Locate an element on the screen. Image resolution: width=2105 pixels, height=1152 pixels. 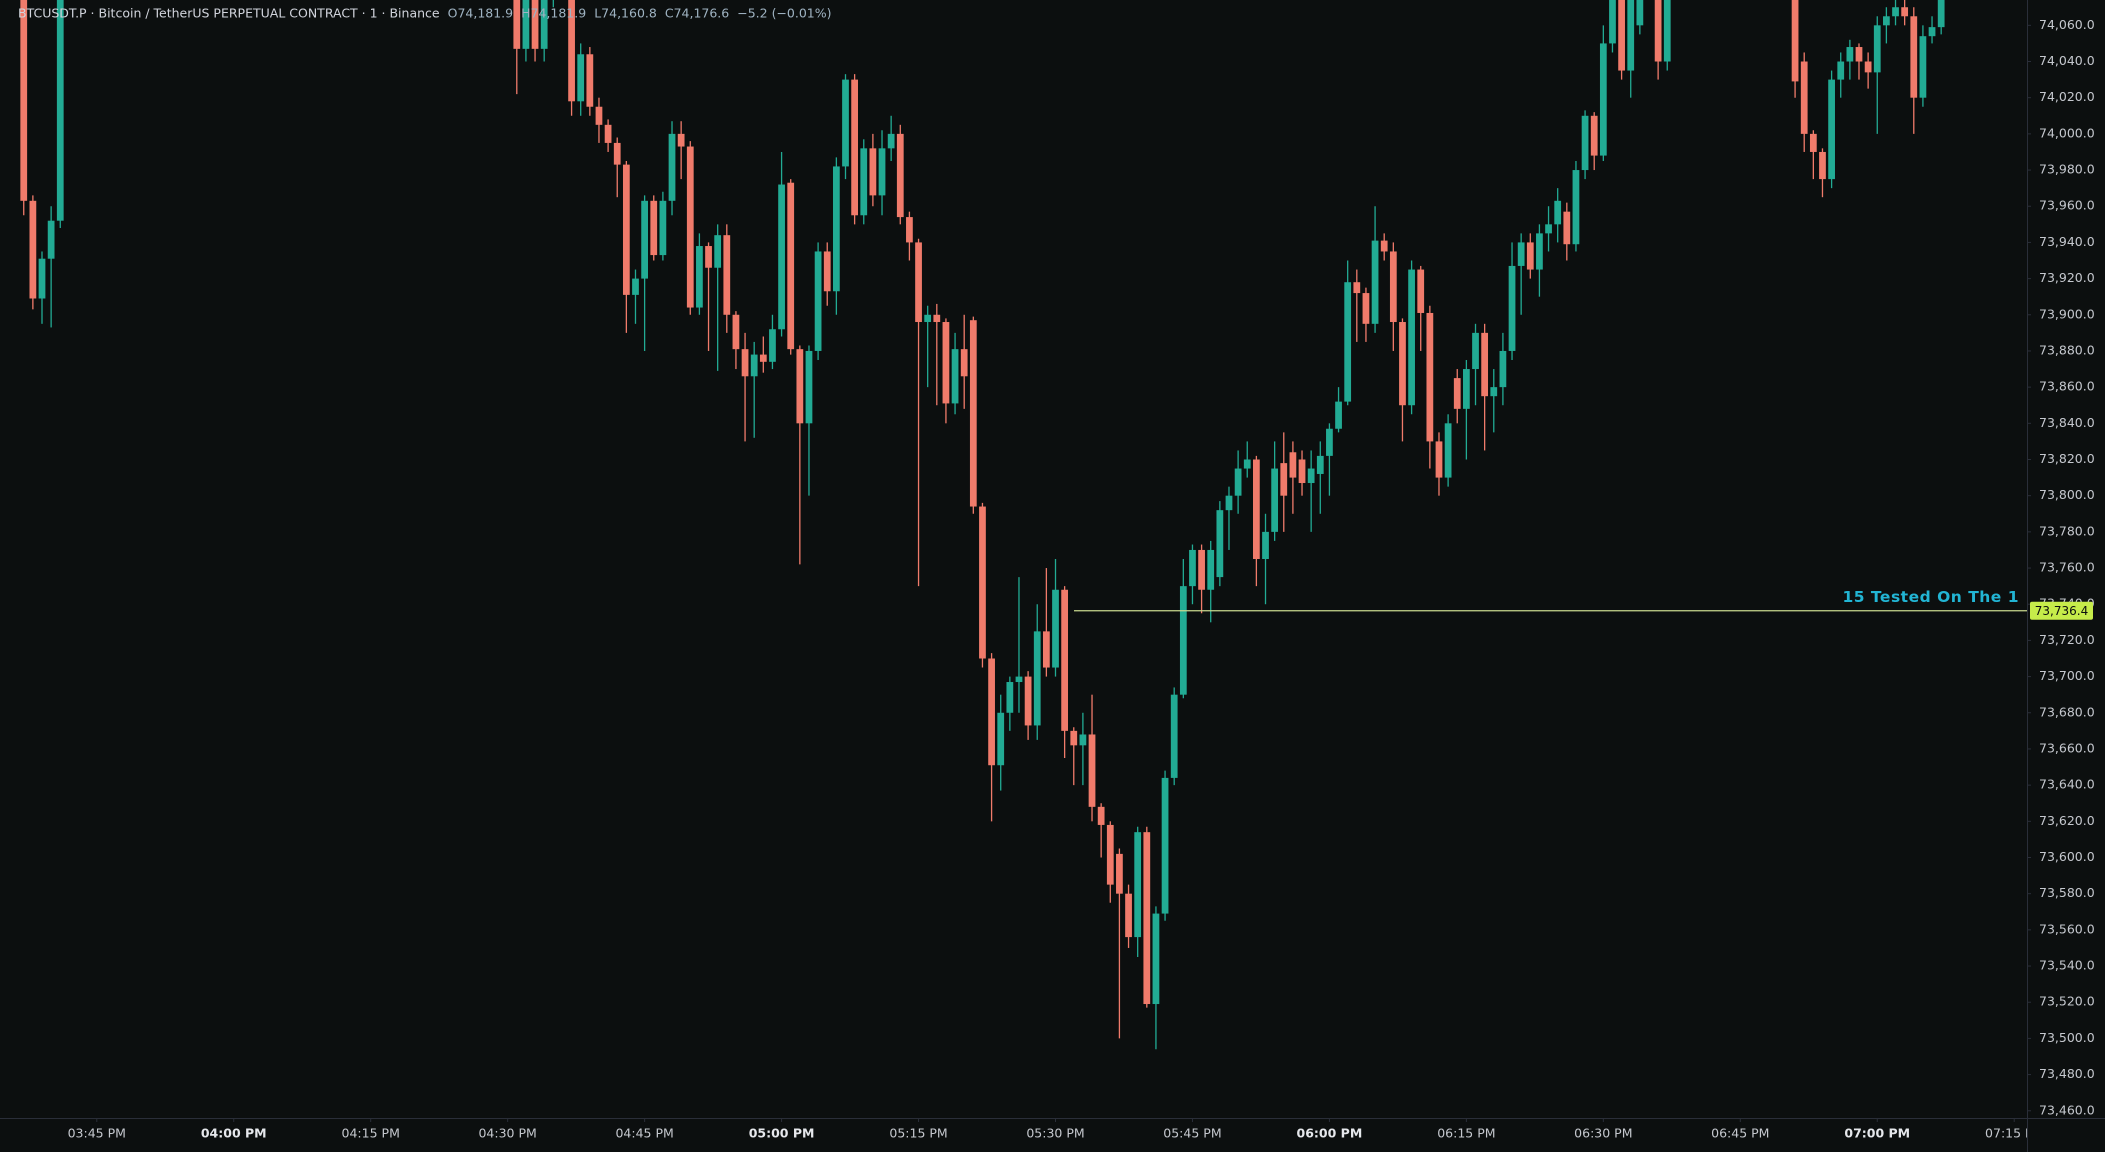
x-tick-label: 07:00 PM is located at coordinates (1877, 1133).